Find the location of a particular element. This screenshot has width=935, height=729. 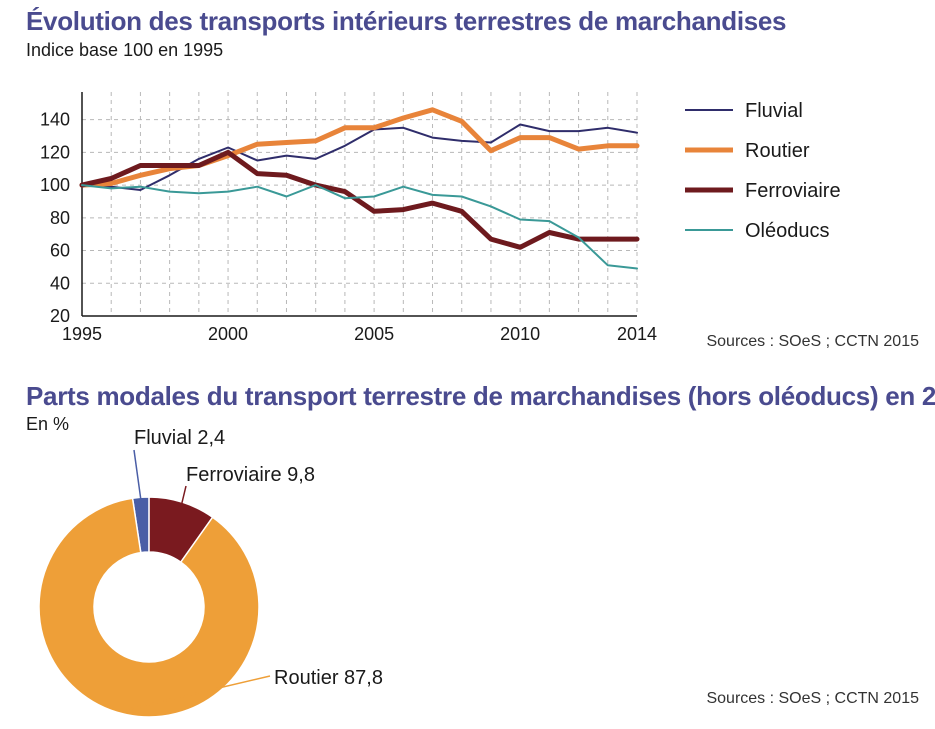

x-tick-label: 2005 is located at coordinates (374, 334).